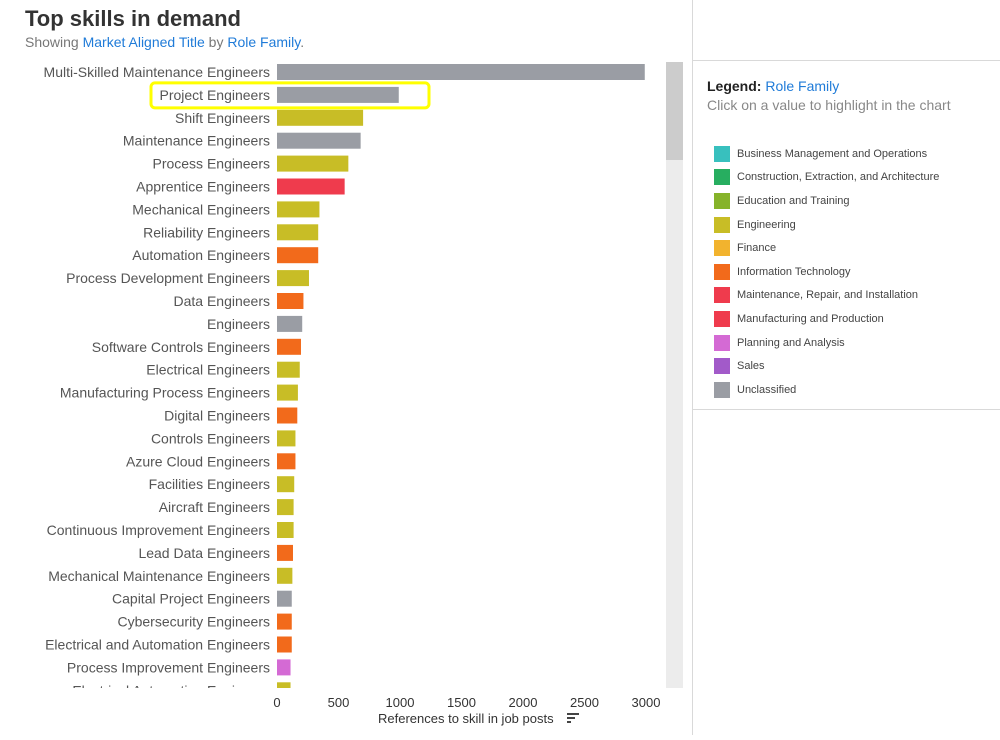  What do you see at coordinates (302, 42) in the screenshot?
I see `subtitle-end: .` at bounding box center [302, 42].